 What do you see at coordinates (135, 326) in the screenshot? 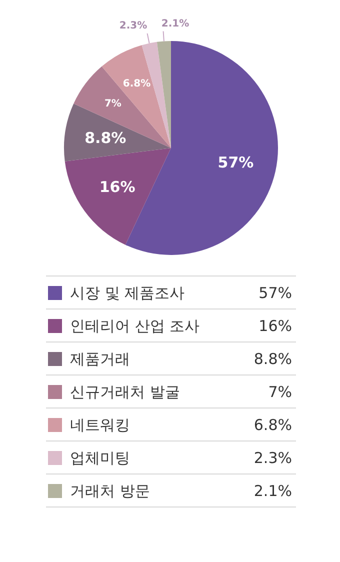
I see `legend-label: 인테리어 산업 조사` at bounding box center [135, 326].